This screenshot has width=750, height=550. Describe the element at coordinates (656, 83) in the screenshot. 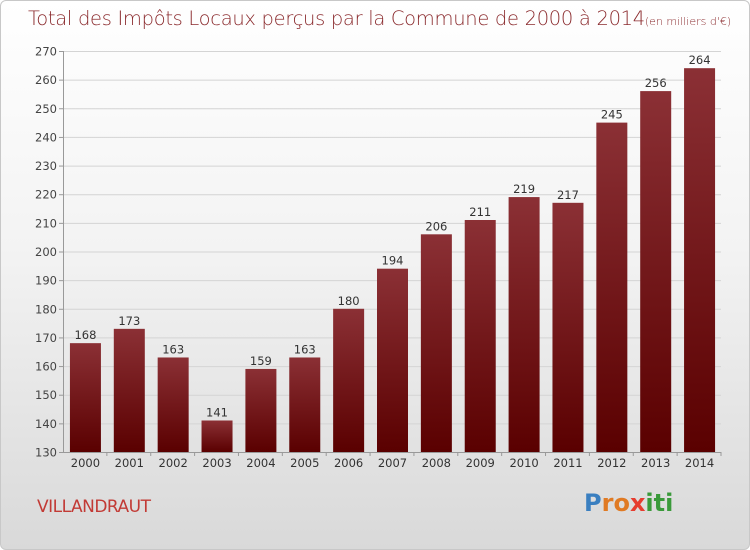

I see `data-label-2013: 256` at that location.